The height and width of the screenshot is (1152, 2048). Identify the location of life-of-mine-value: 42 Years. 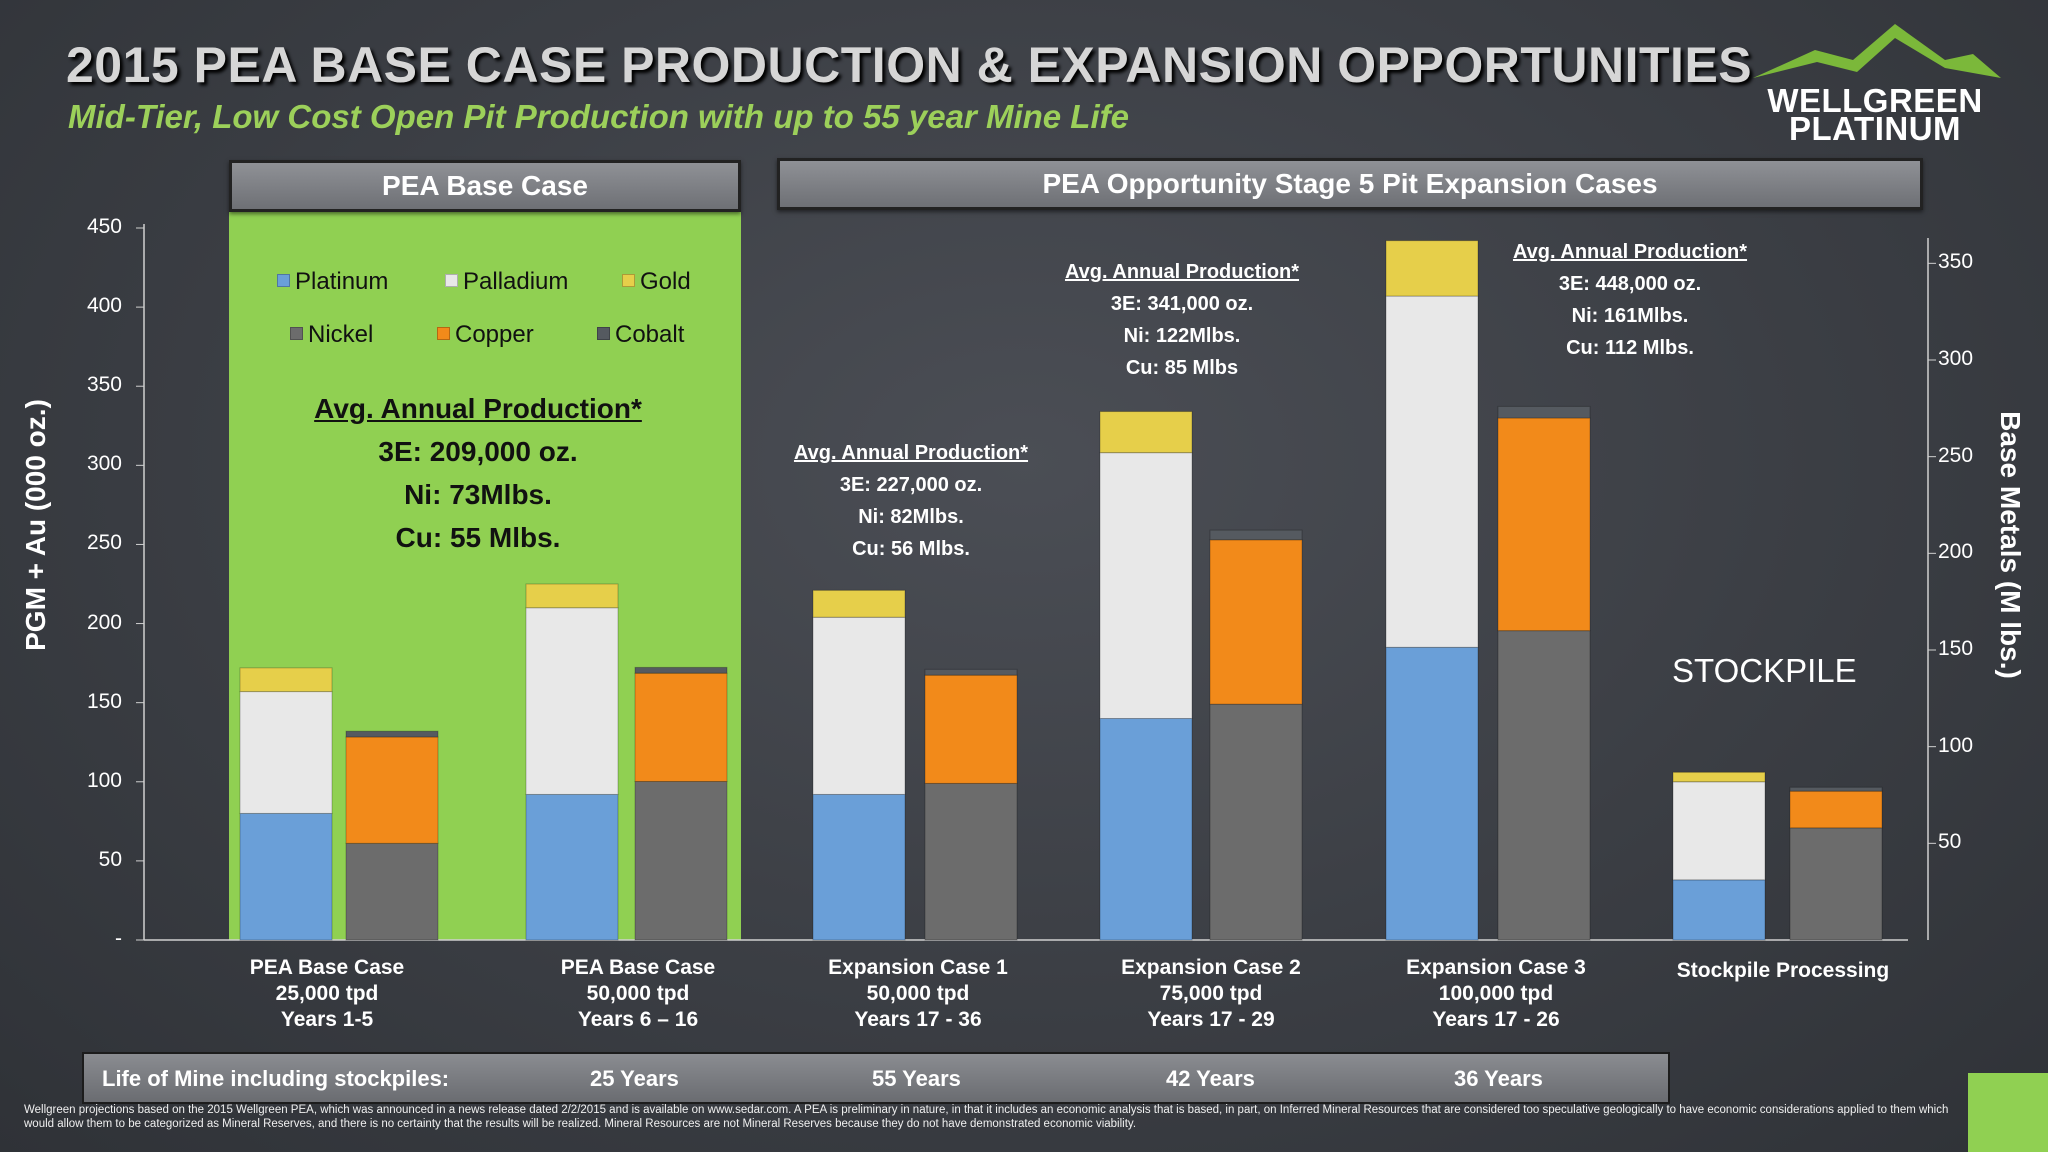
(1210, 1078).